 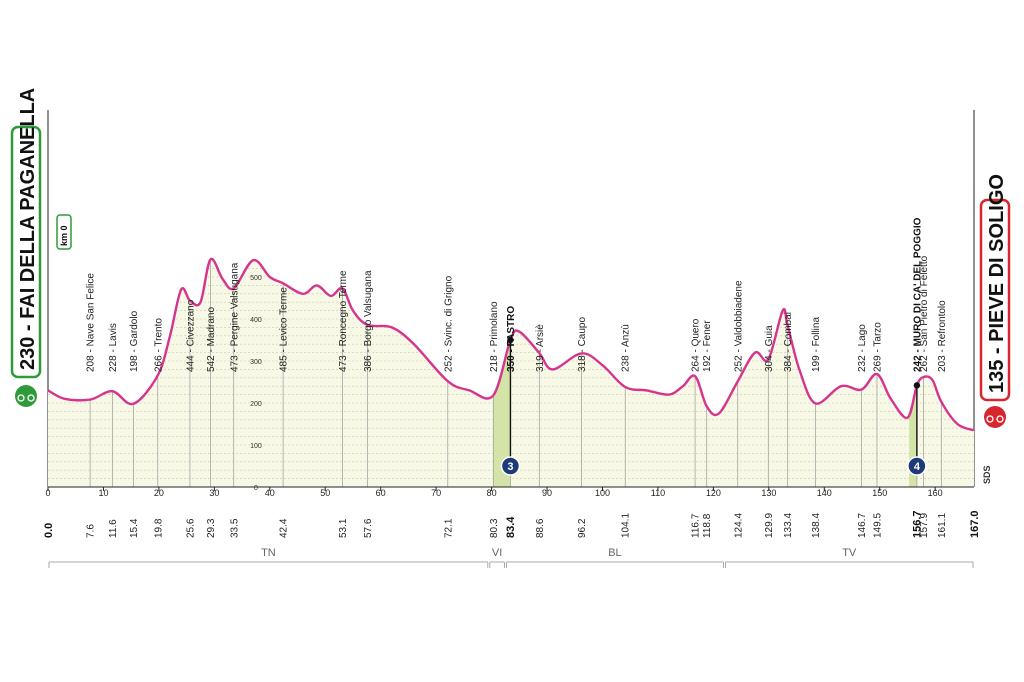 What do you see at coordinates (134, 341) in the screenshot?
I see `waypoint-label: 198 - Gardolo` at bounding box center [134, 341].